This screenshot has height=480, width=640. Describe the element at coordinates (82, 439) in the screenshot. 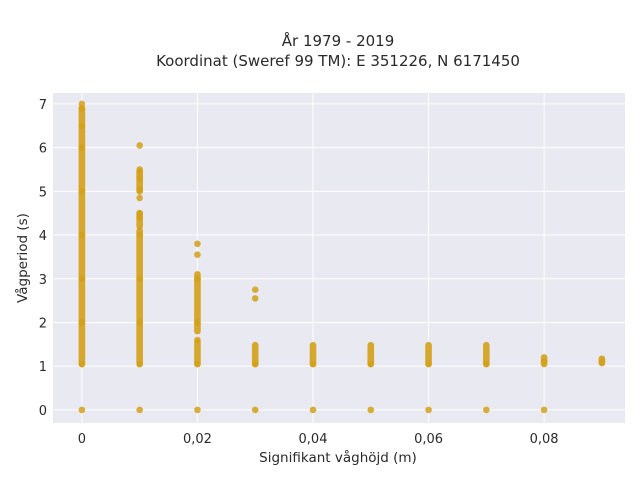

I see `x-tick-label: 0` at that location.